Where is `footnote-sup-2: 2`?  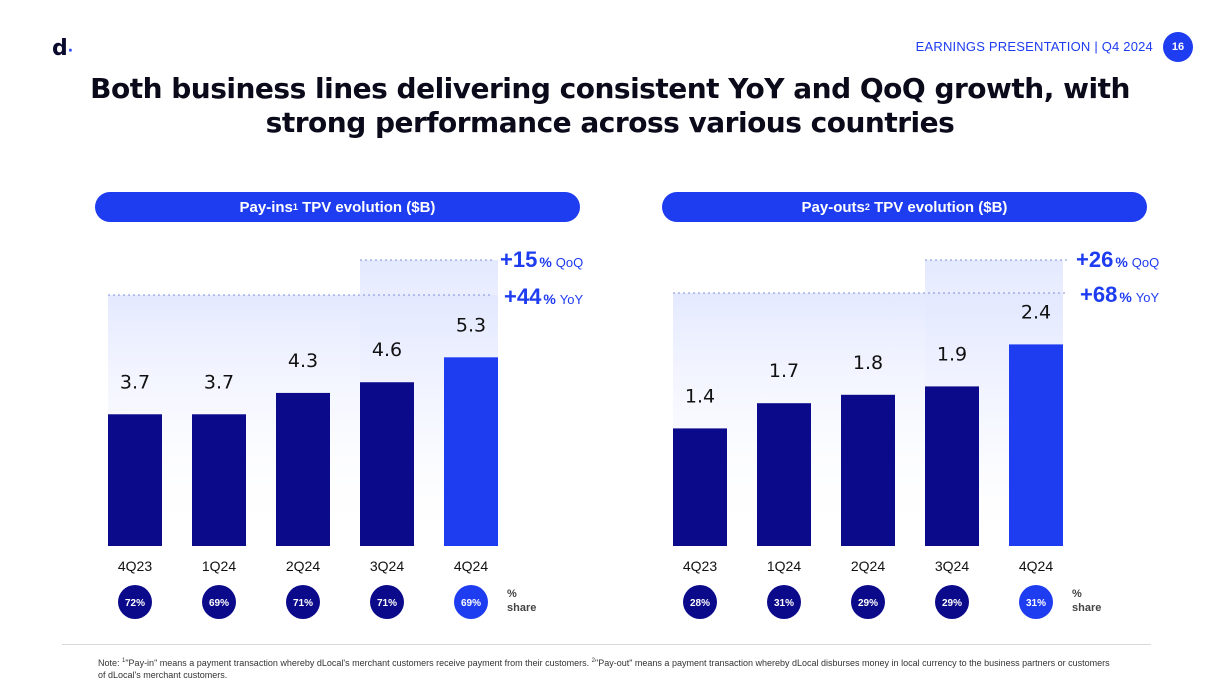
footnote-sup-2: 2 is located at coordinates (593, 661).